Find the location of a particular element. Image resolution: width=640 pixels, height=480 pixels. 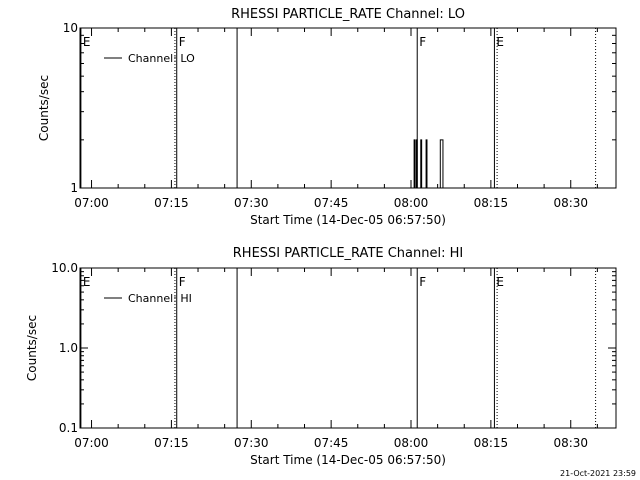

generation-timestamp: 21-Oct-2021 23:59 is located at coordinates (598, 473).